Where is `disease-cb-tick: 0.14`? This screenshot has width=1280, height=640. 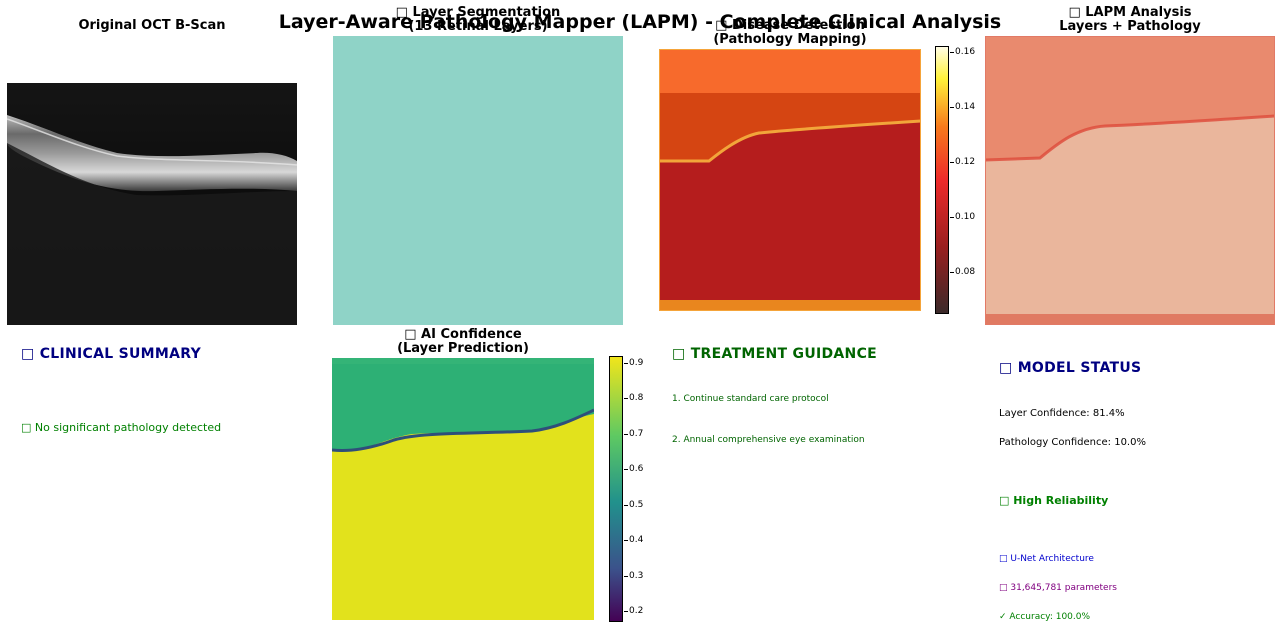 disease-cb-tick: 0.14 is located at coordinates (962, 107).